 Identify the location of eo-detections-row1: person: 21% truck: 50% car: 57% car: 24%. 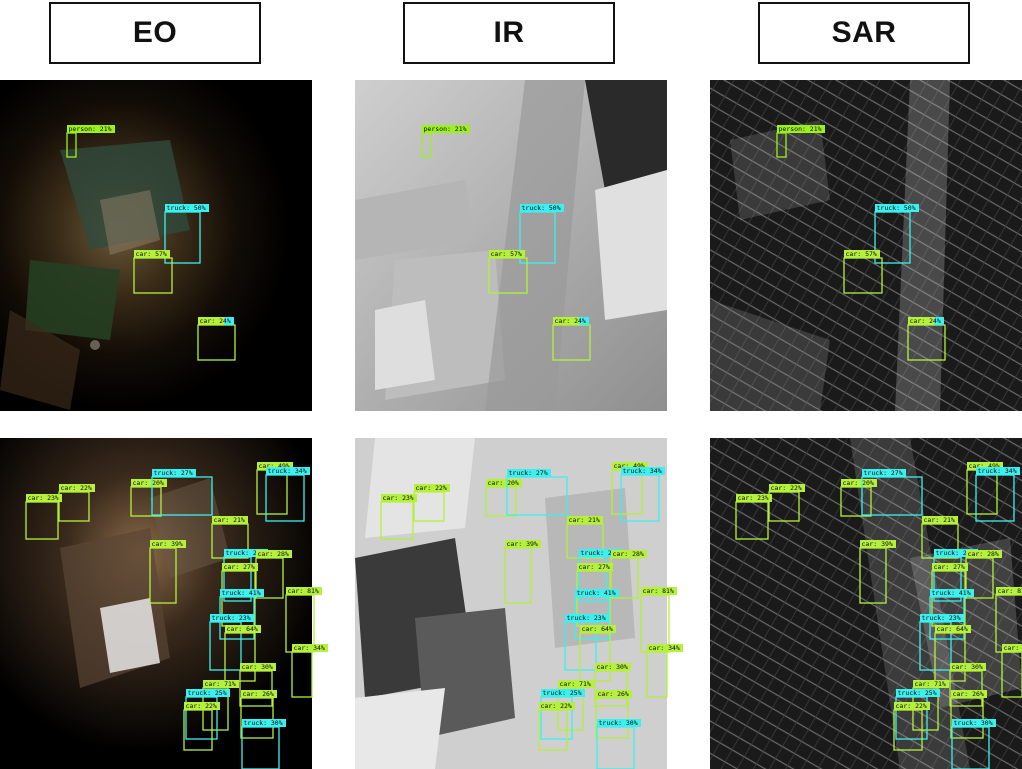
(151, 243).